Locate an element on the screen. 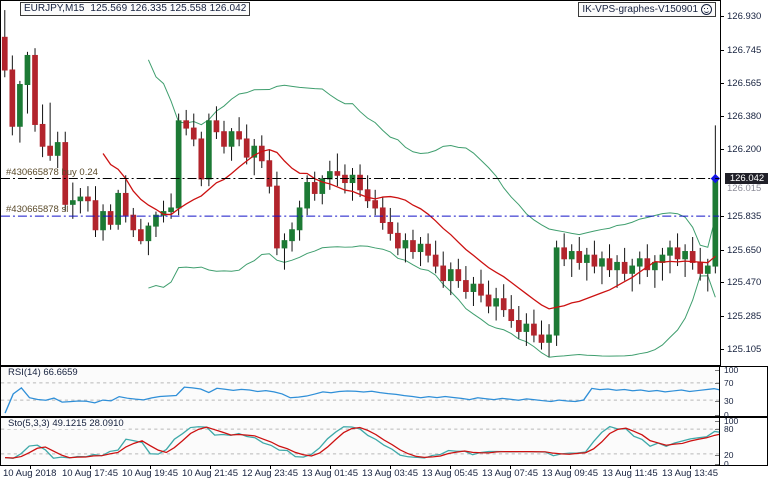 The image size is (768, 480). price-tick: 125.105 is located at coordinates (744, 349).